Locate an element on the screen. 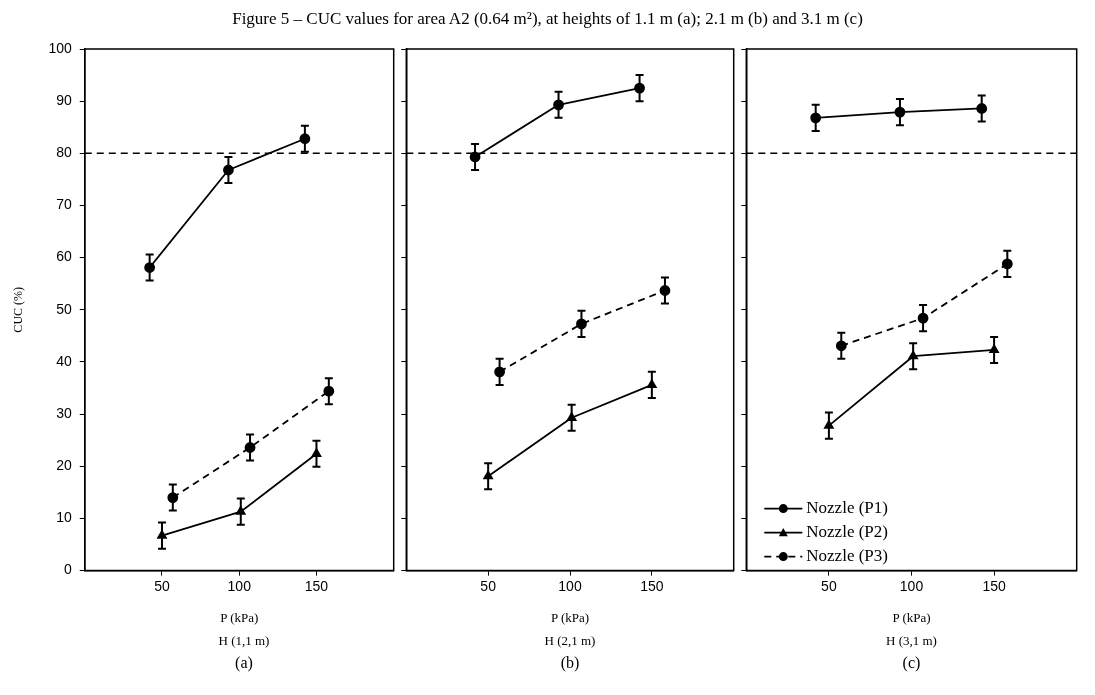 The width and height of the screenshot is (1095, 695). y-tick-label: 90 is located at coordinates (64, 100).